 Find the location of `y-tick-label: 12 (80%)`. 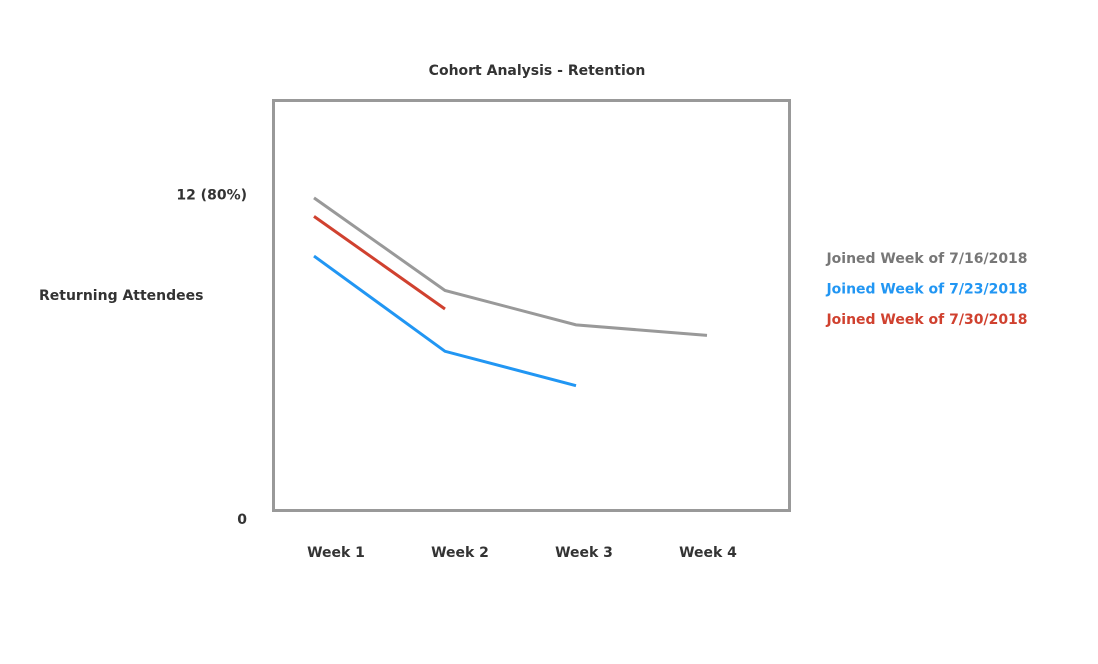

y-tick-label: 12 (80%) is located at coordinates (211, 196).